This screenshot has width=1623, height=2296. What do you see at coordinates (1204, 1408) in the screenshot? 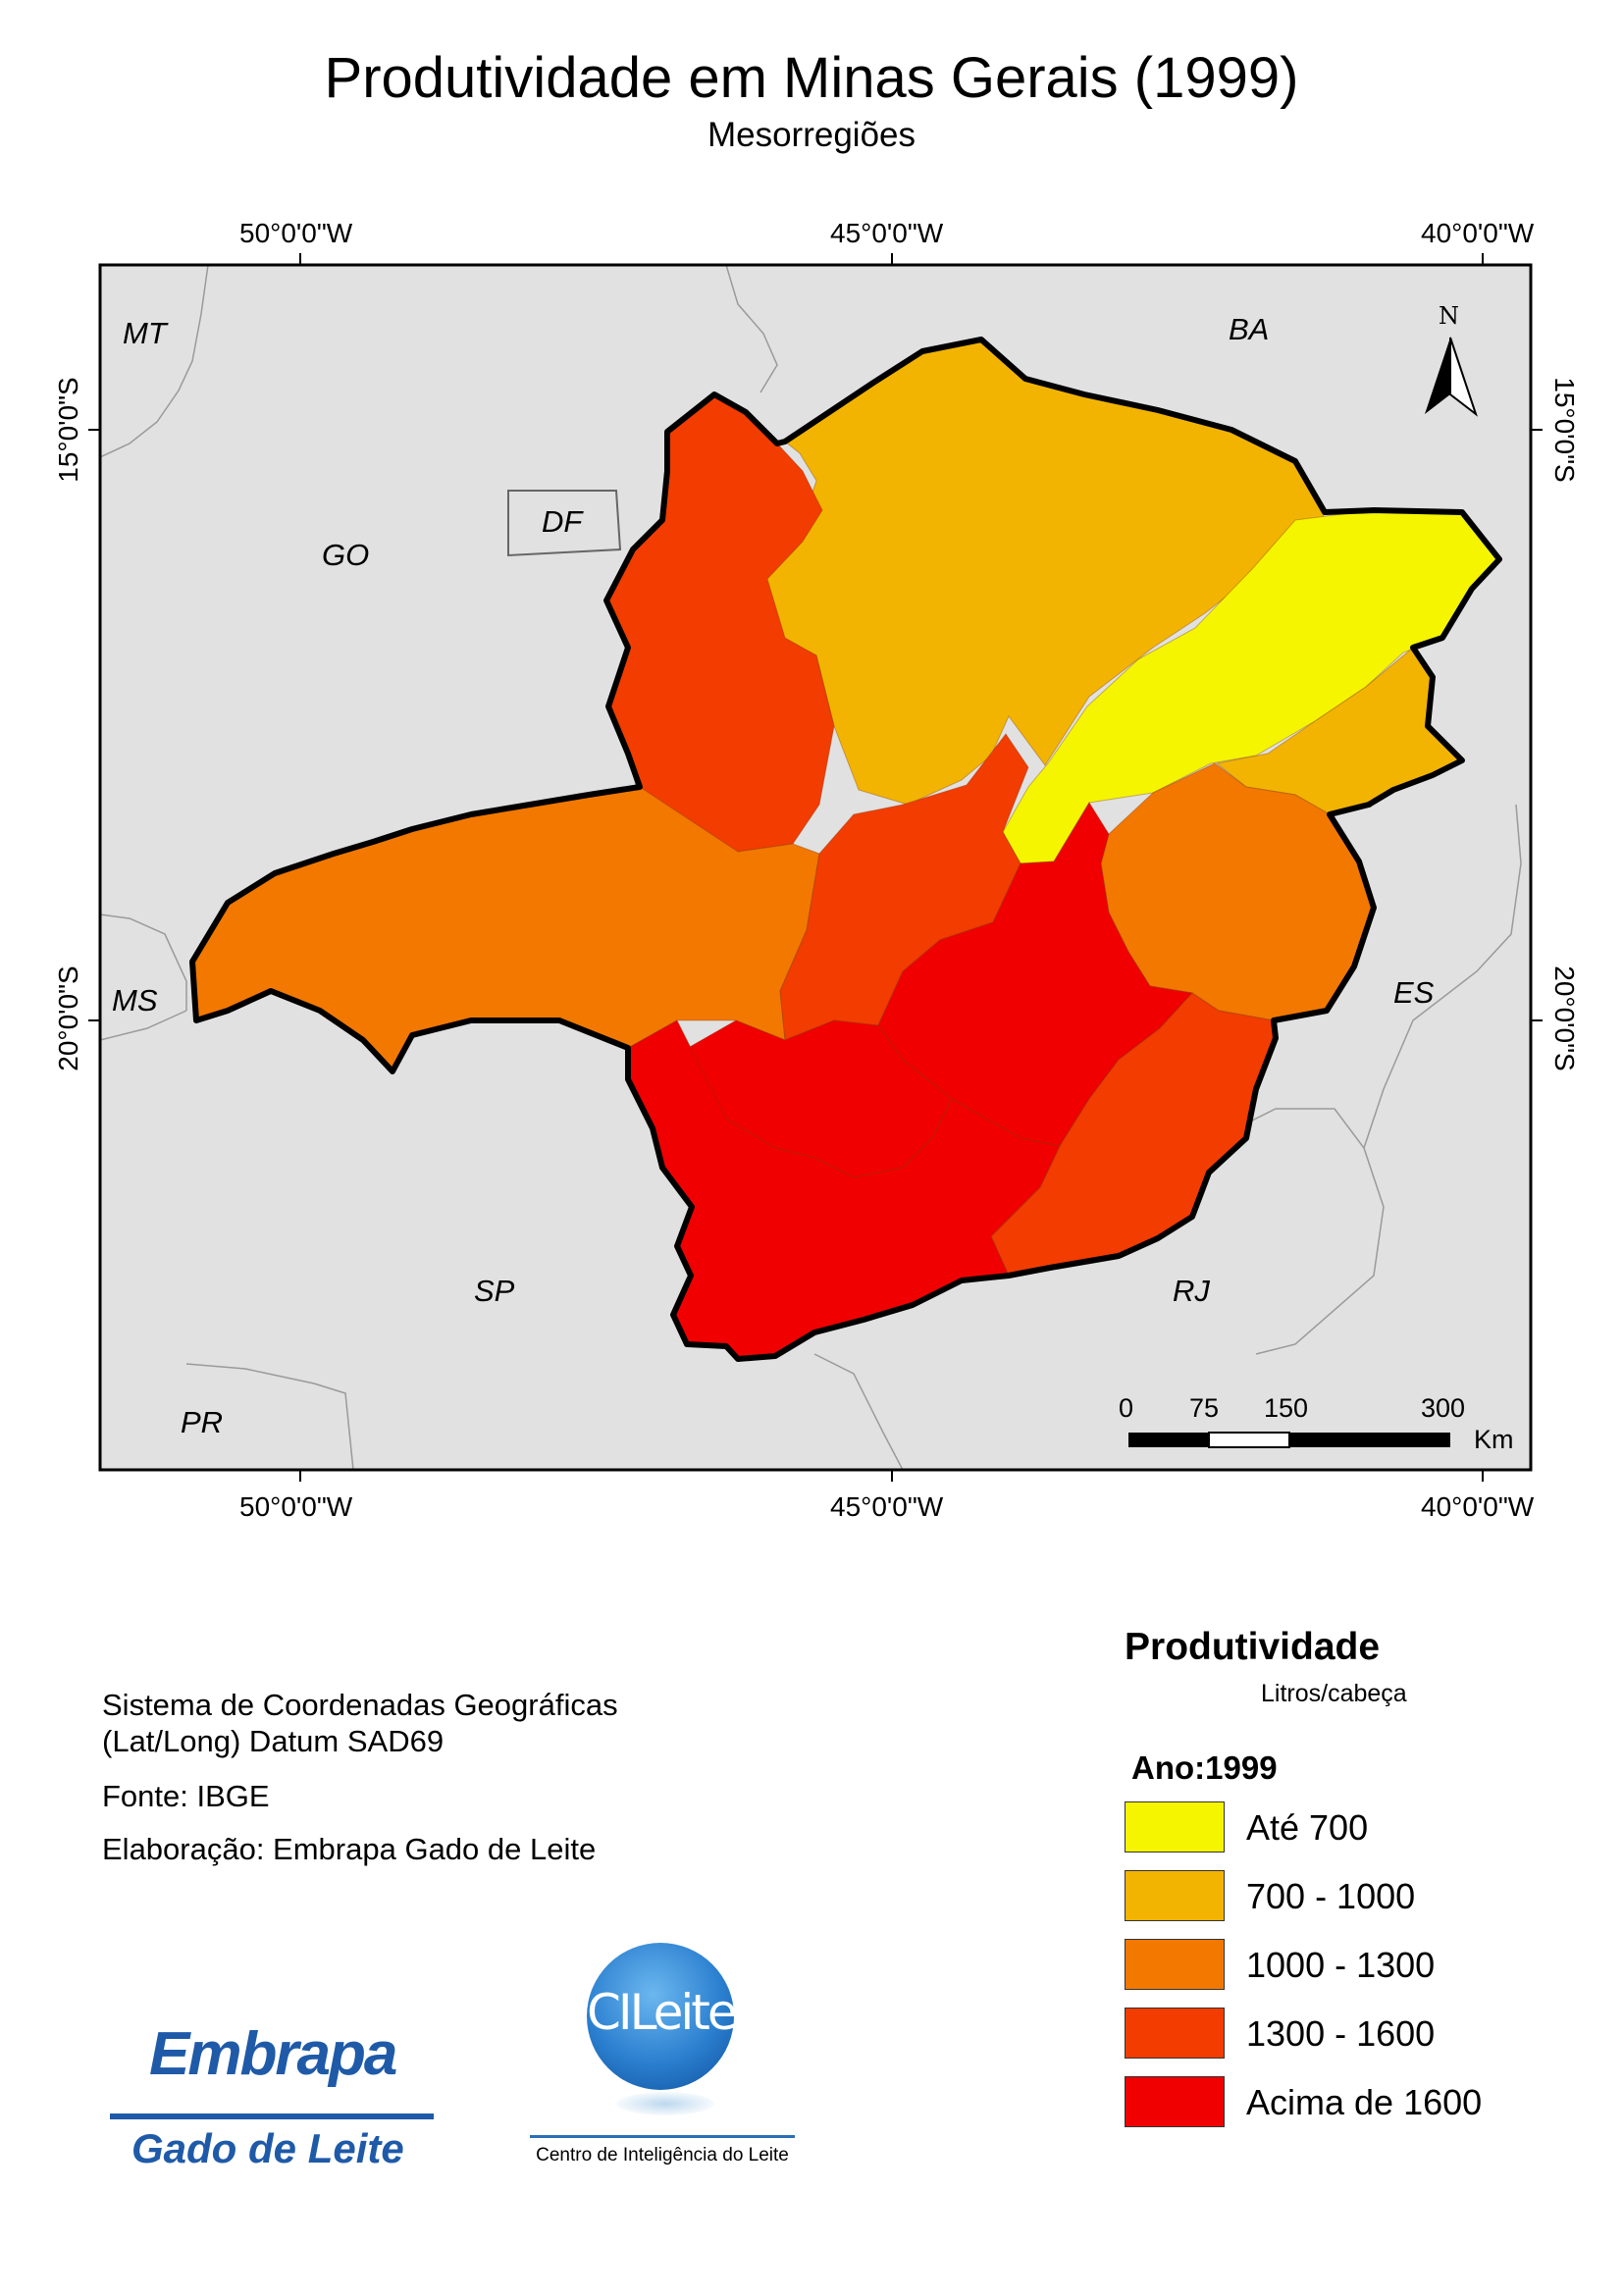
I see `scale-label-75: 75` at bounding box center [1204, 1408].